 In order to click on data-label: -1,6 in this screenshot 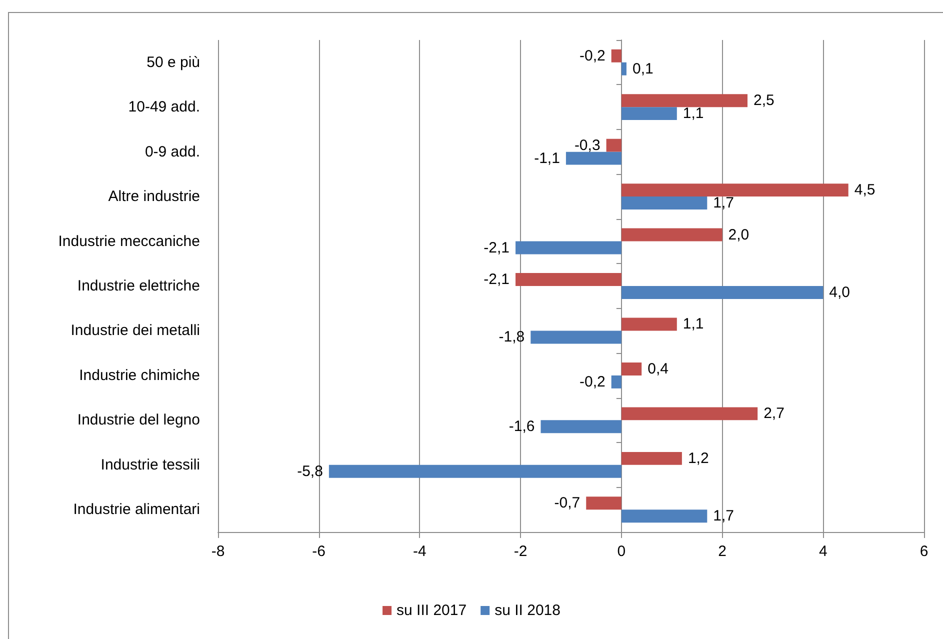, I will do `click(521, 427)`.